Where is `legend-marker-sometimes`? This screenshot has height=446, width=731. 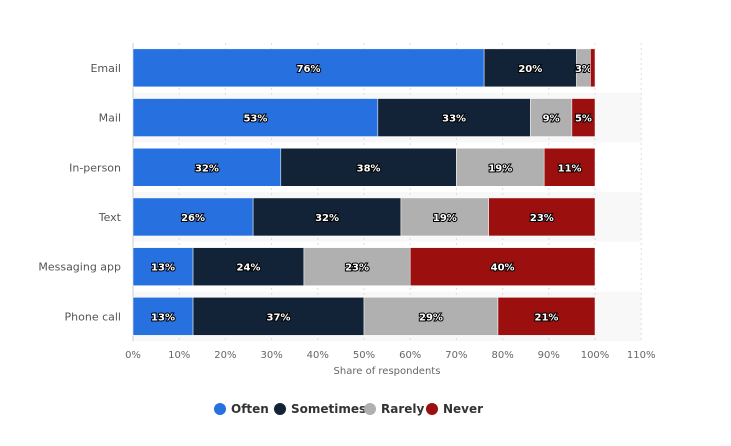 legend-marker-sometimes is located at coordinates (280, 409).